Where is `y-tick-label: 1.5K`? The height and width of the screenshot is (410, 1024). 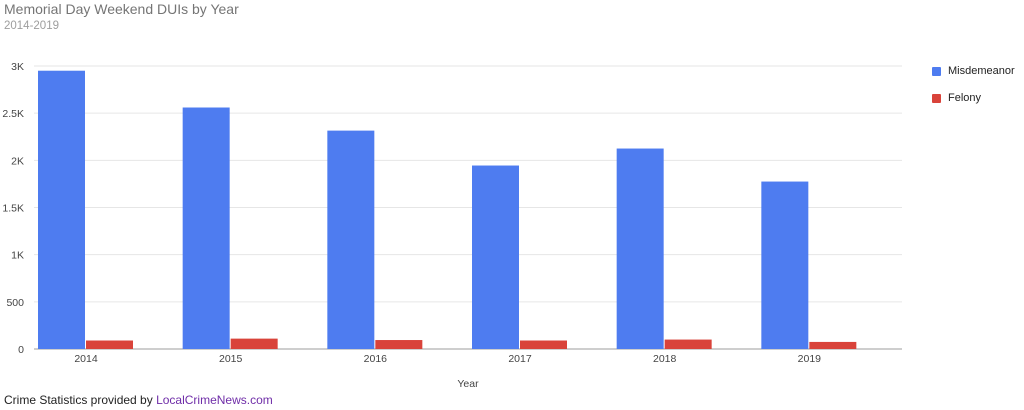
y-tick-label: 1.5K is located at coordinates (13, 209).